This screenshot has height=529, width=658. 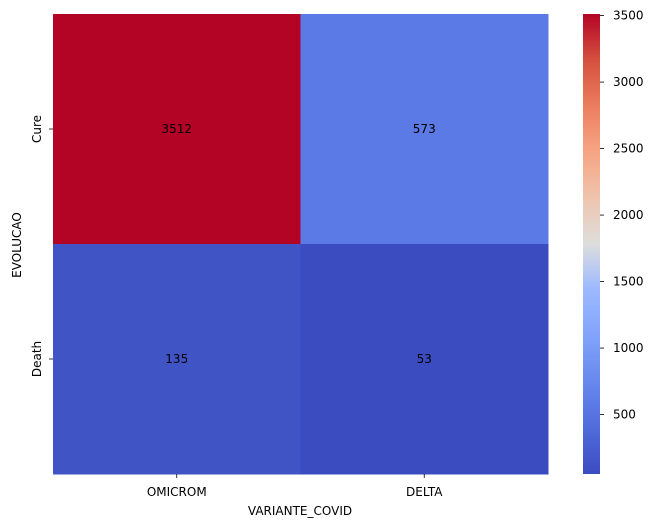 I want to click on colorbar-tick-label: 2500, so click(x=628, y=149).